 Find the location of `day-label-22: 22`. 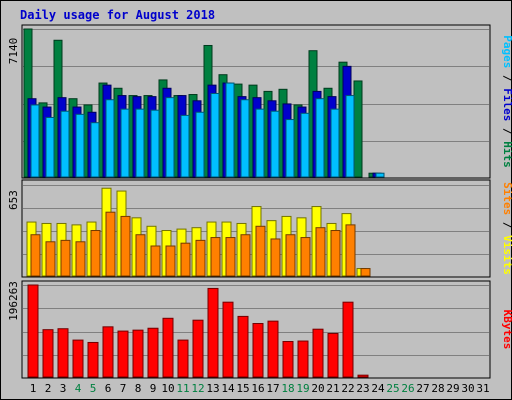

day-label-22: 22 is located at coordinates (347, 388).